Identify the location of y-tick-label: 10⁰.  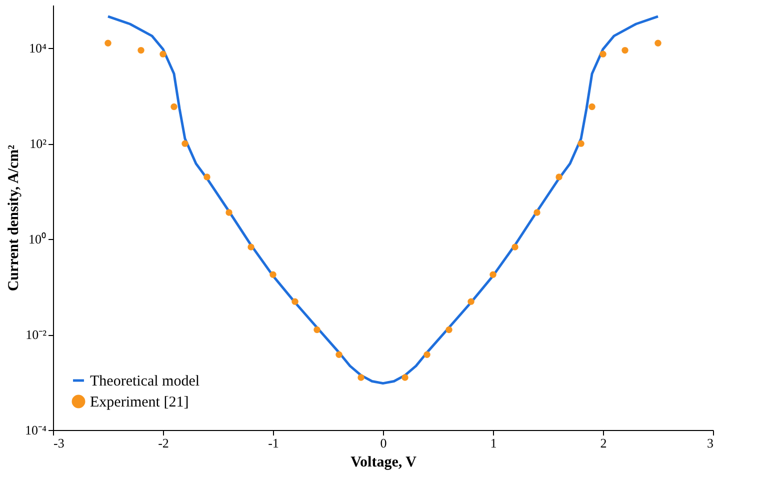
(37, 239).